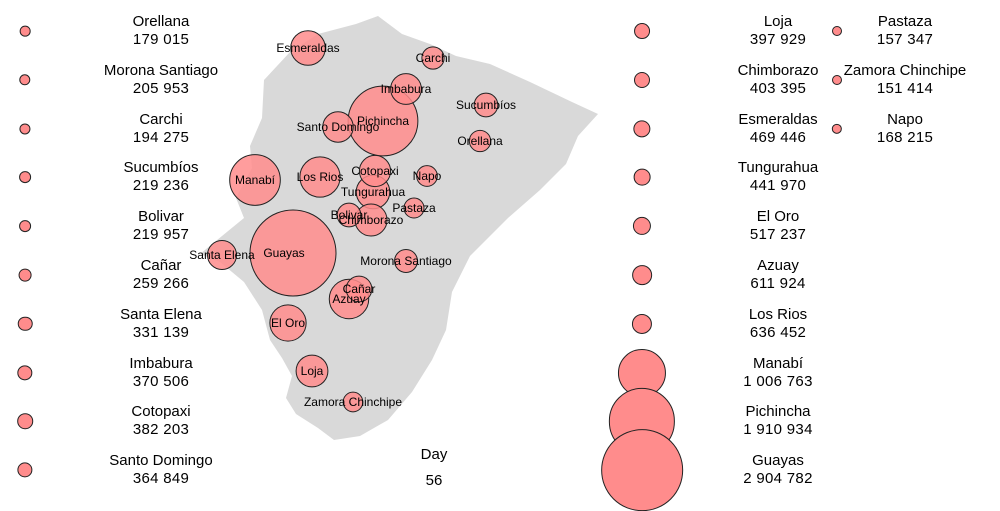 This screenshot has height=511, width=1000. I want to click on legend-name: Imbabura, so click(161, 363).